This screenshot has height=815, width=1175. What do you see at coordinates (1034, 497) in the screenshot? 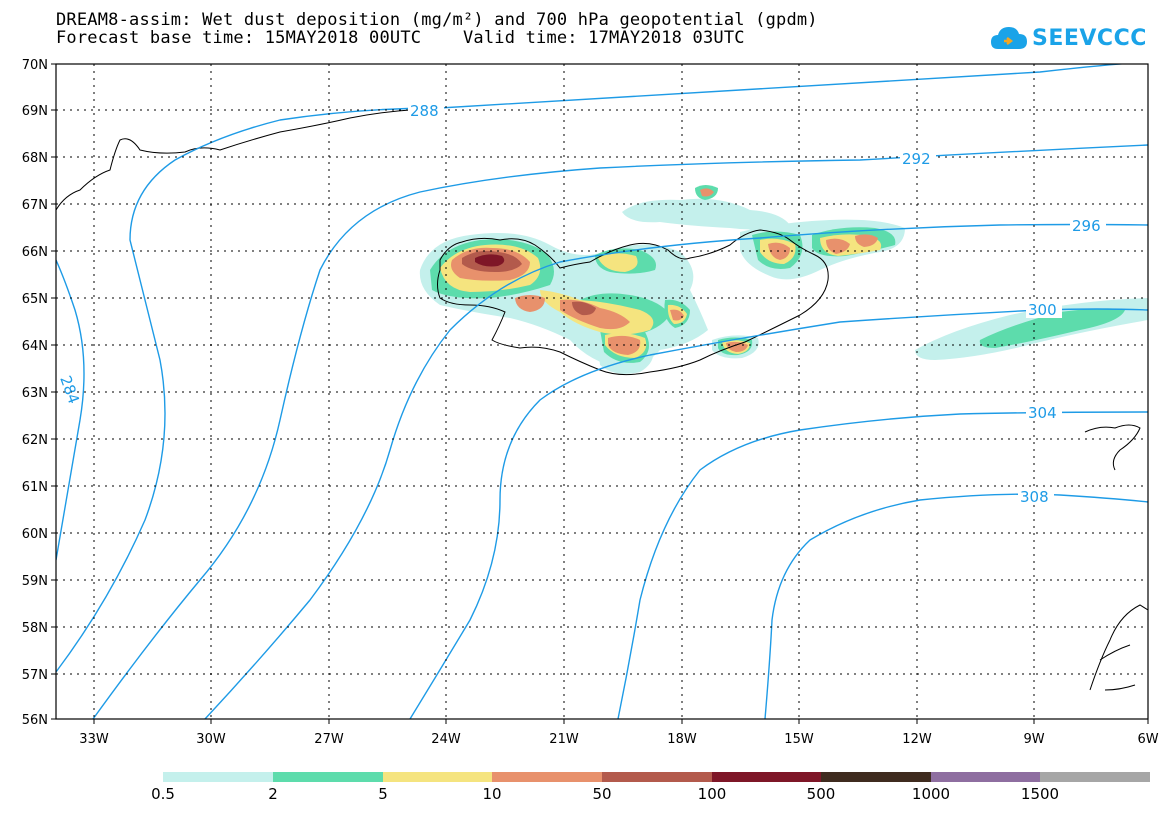
I see `contour-label-308: 308` at bounding box center [1034, 497].